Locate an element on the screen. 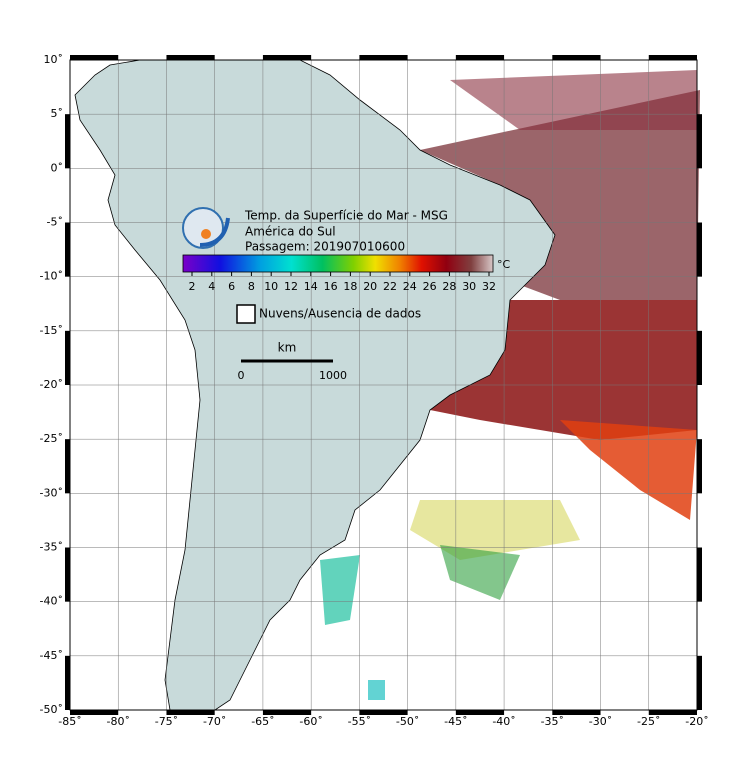 Image resolution: width=741 pixels, height=781 pixels. lat-label: 5˚ is located at coordinates (57, 113).